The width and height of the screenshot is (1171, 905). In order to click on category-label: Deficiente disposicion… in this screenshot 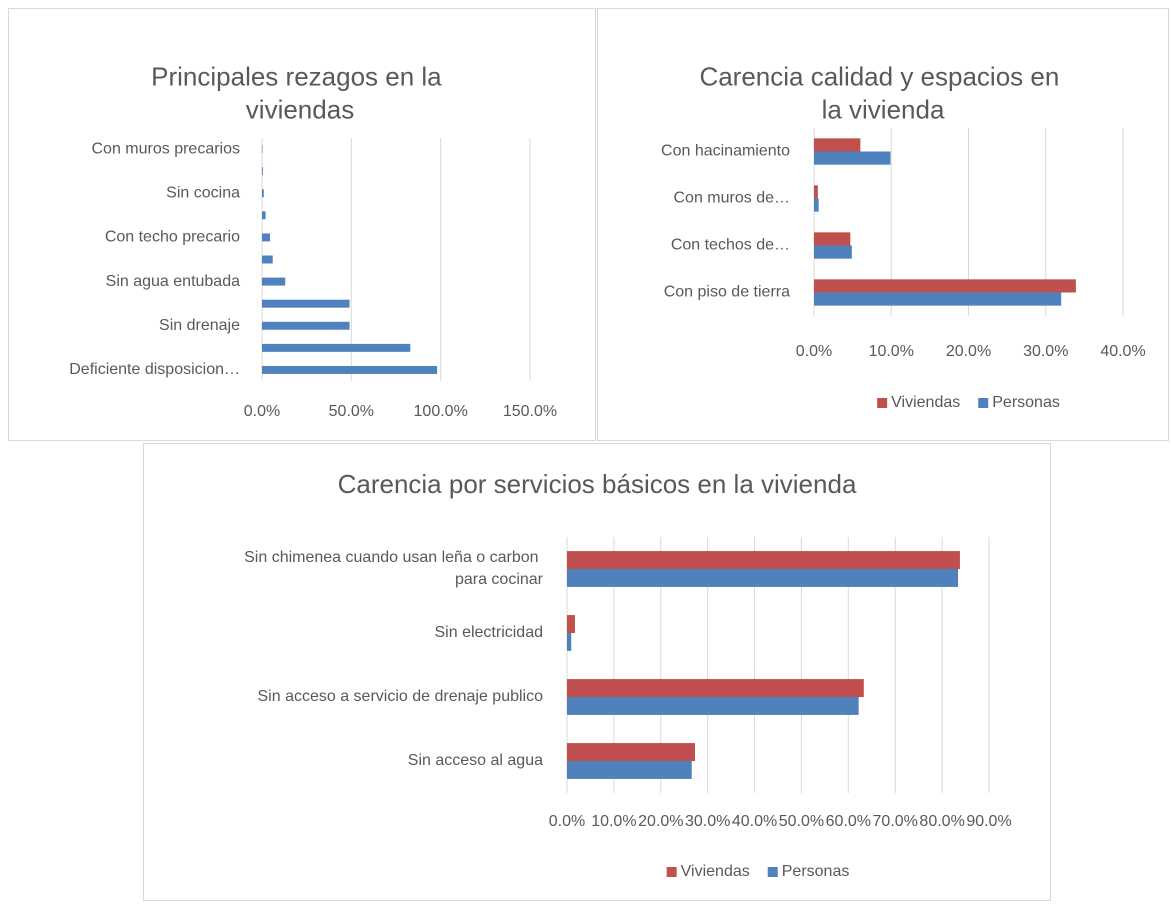, I will do `click(154, 369)`.